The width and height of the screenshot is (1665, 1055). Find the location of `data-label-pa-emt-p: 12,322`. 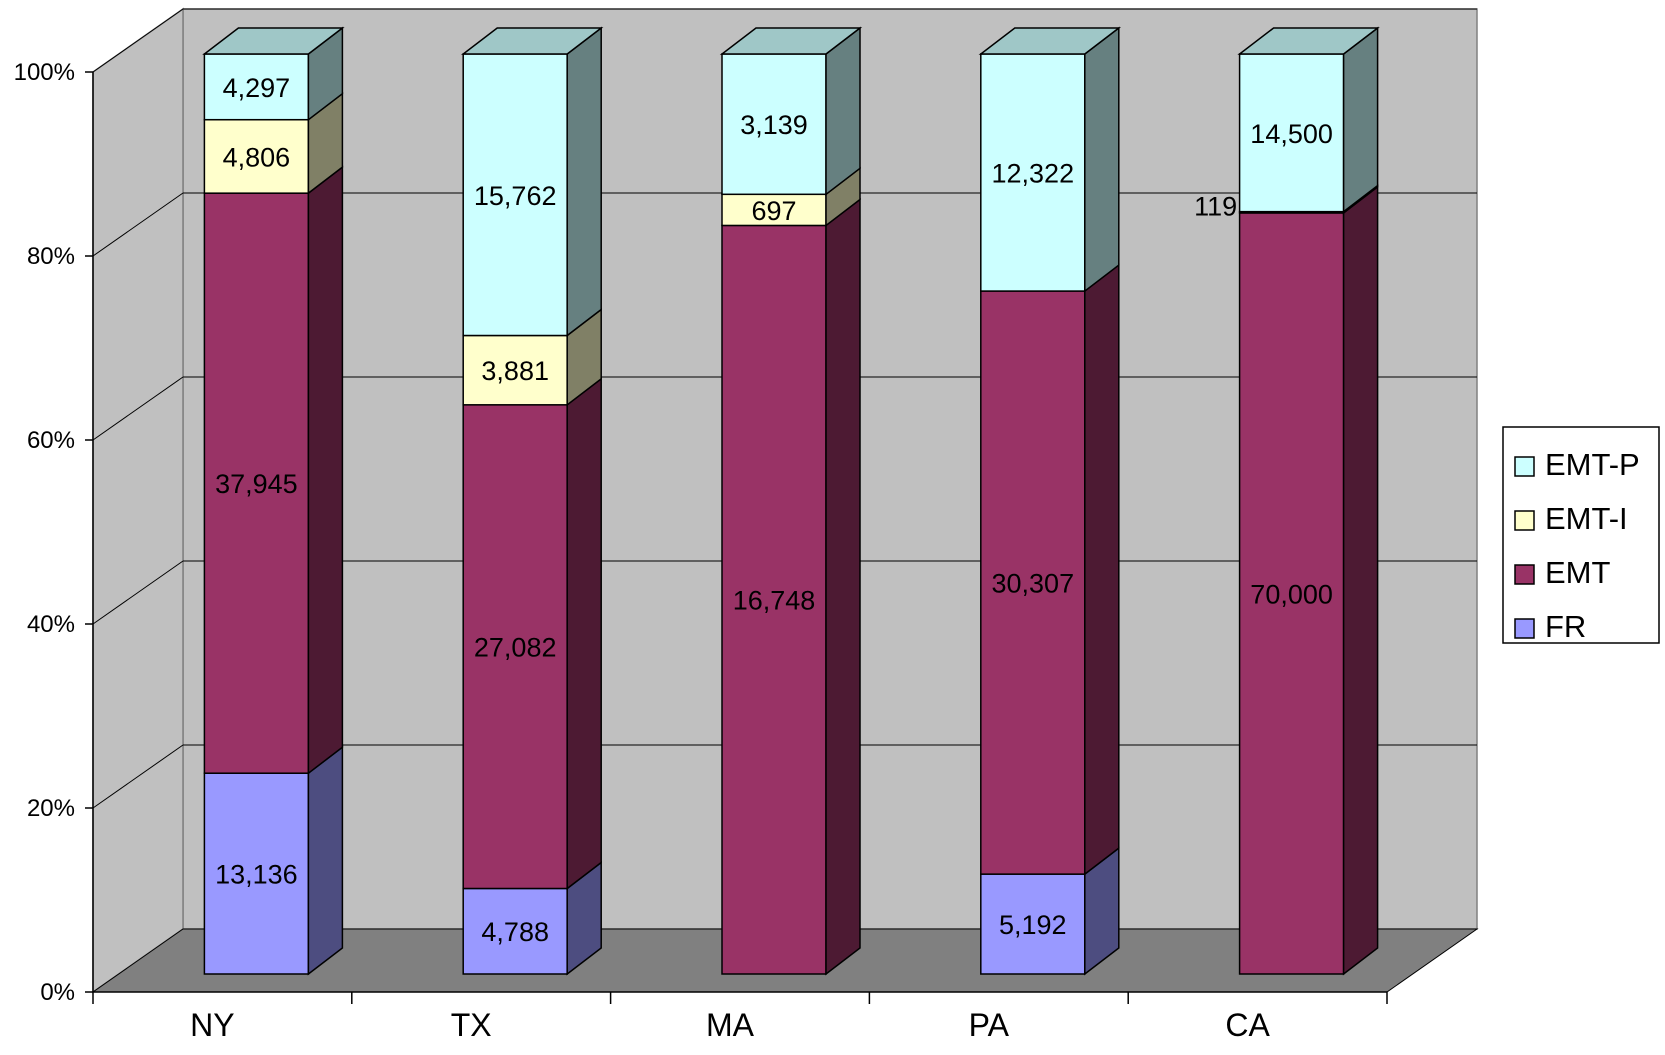

data-label-pa-emt-p: 12,322 is located at coordinates (1033, 174).